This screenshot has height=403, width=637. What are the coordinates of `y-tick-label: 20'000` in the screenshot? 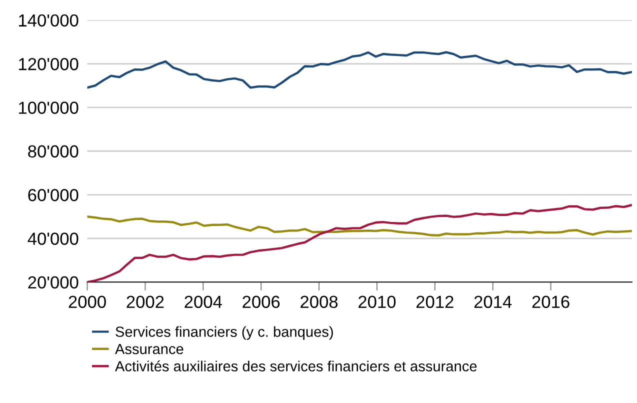 It's located at (53, 282).